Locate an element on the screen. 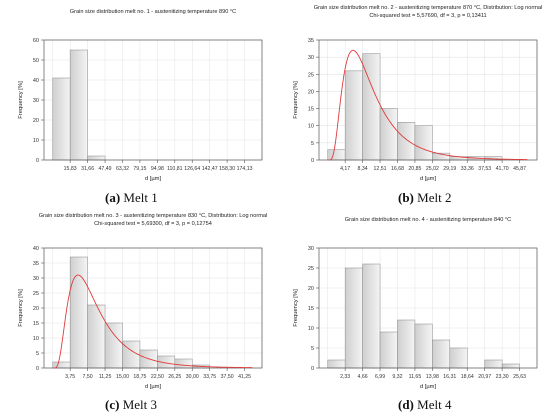 This screenshot has width=550, height=416. x-tick-label: 31,66 is located at coordinates (87, 169).